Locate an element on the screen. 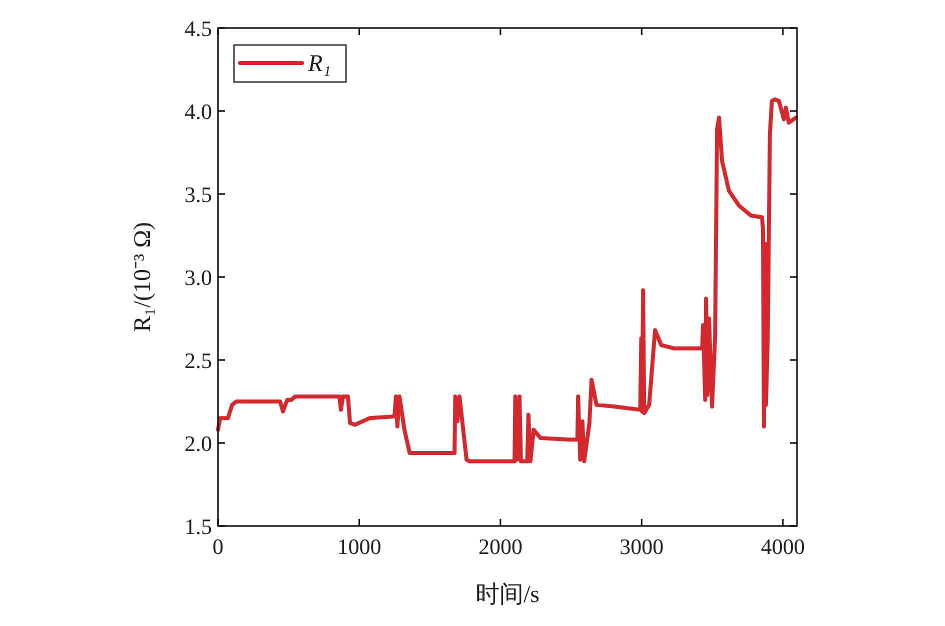 This screenshot has width=945, height=626. x-tick-label: 0 is located at coordinates (218, 546).